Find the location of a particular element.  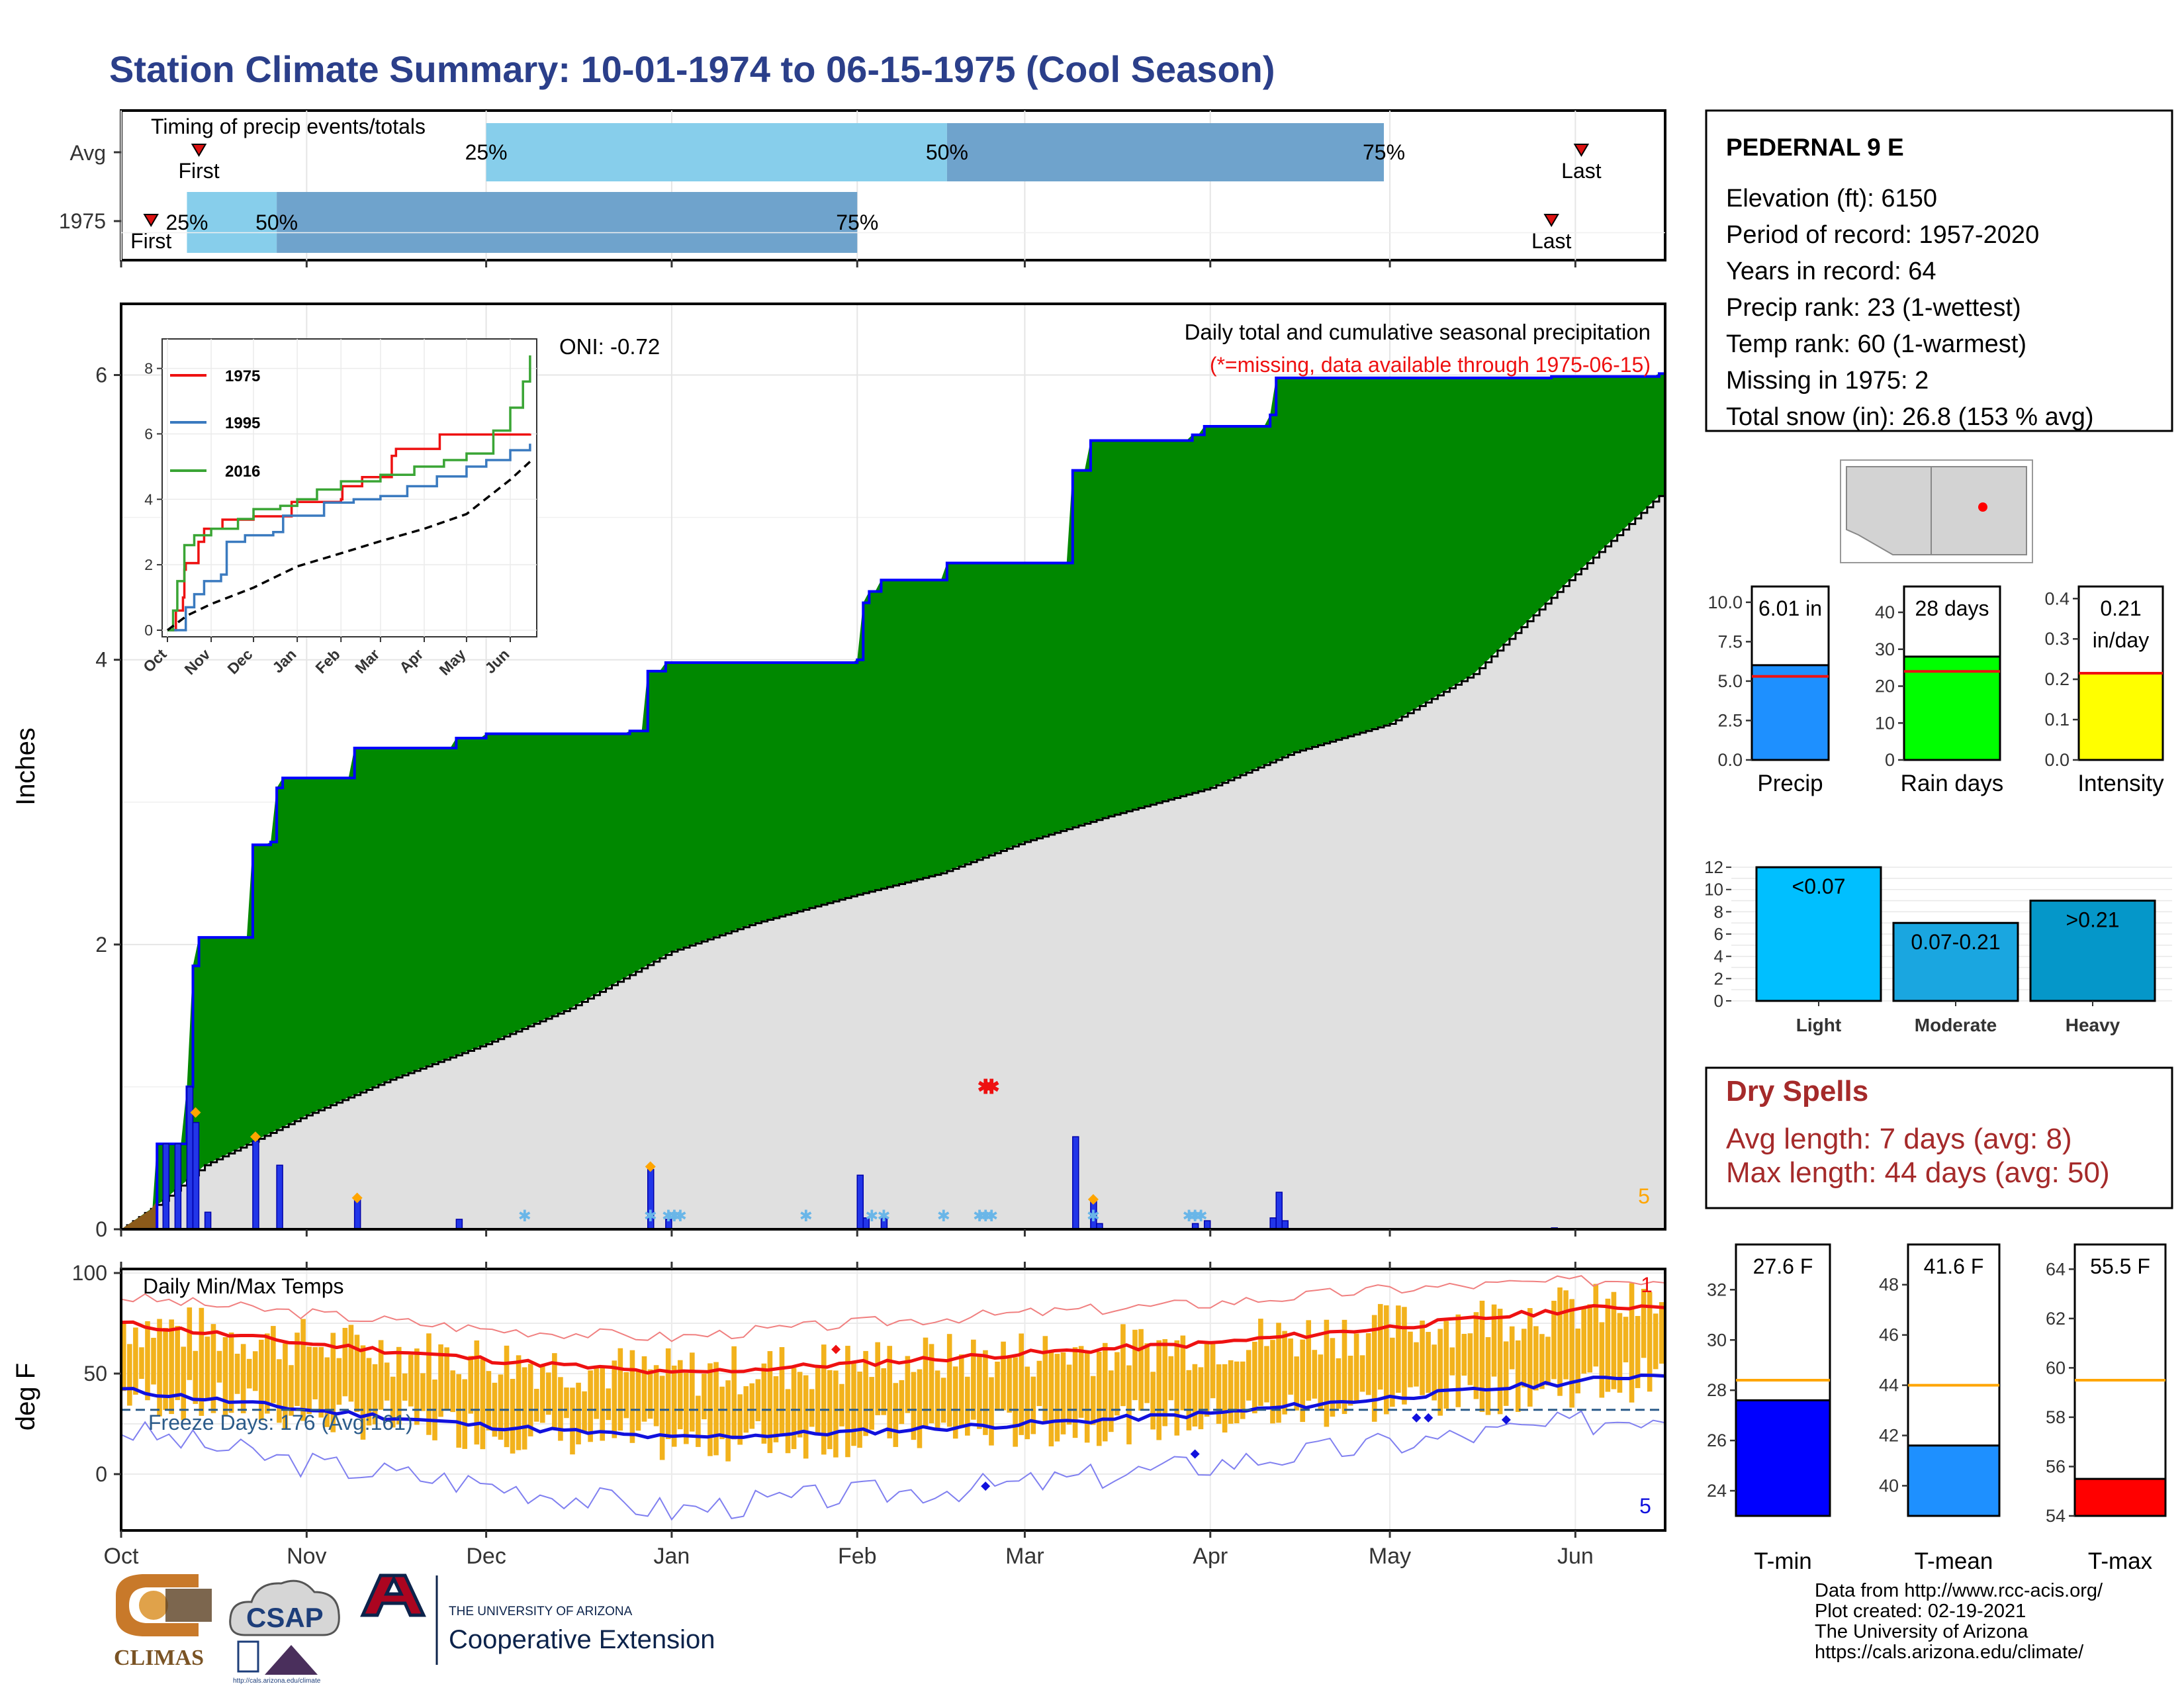

inset-legend-label: 1995 is located at coordinates (242, 423).